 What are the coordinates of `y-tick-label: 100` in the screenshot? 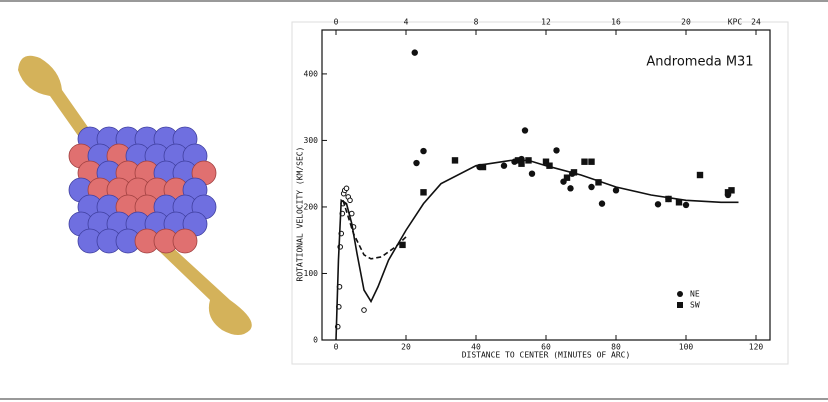 It's located at (311, 273).